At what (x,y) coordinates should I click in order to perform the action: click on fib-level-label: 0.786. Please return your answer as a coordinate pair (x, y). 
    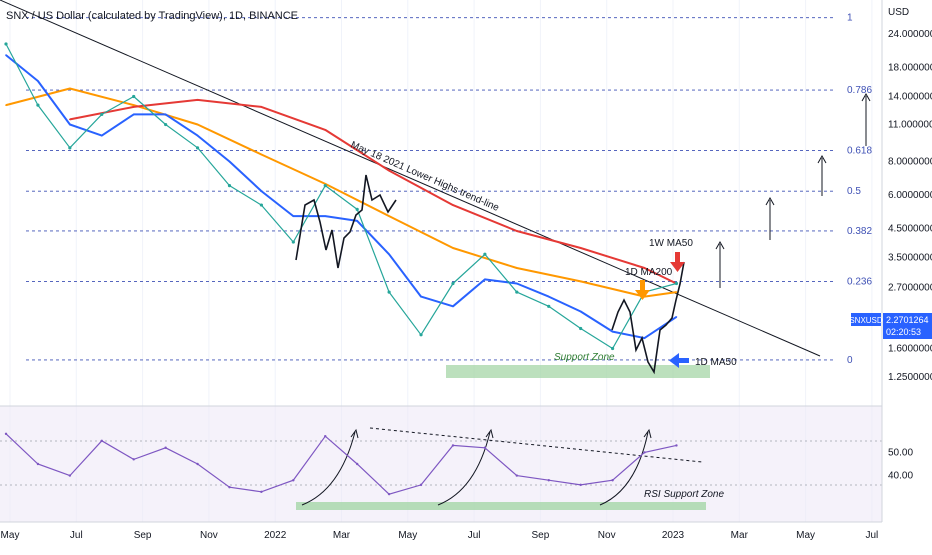
    Looking at the image, I should click on (859, 90).